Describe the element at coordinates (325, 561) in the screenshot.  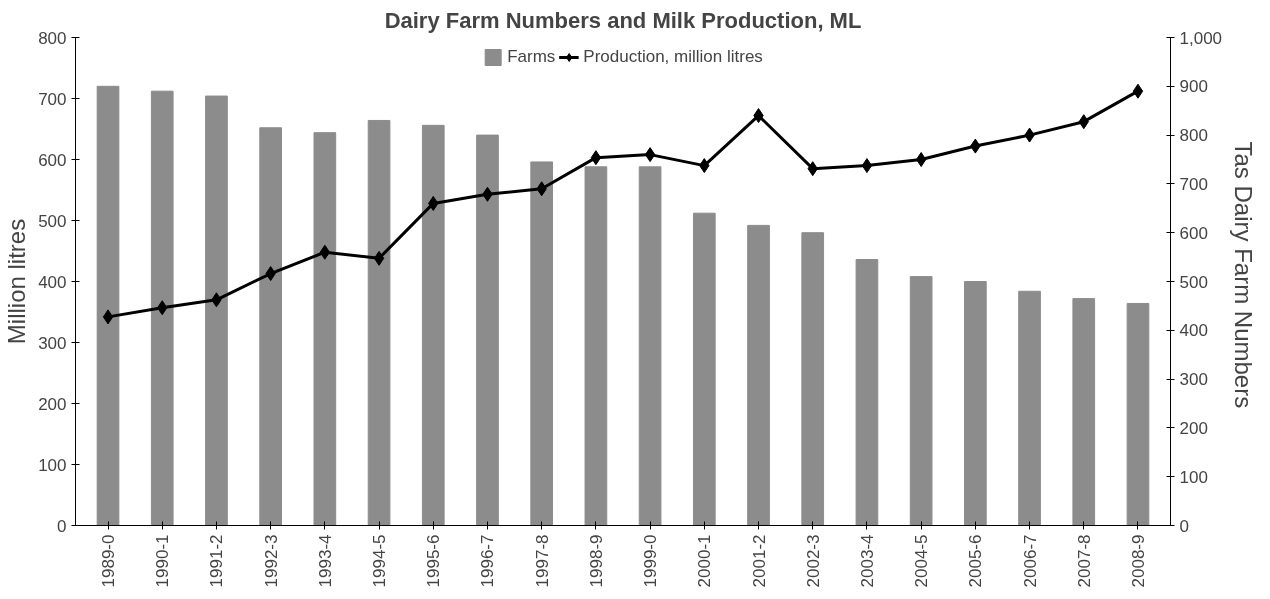
I see `x-tick-label: 1993-4` at that location.